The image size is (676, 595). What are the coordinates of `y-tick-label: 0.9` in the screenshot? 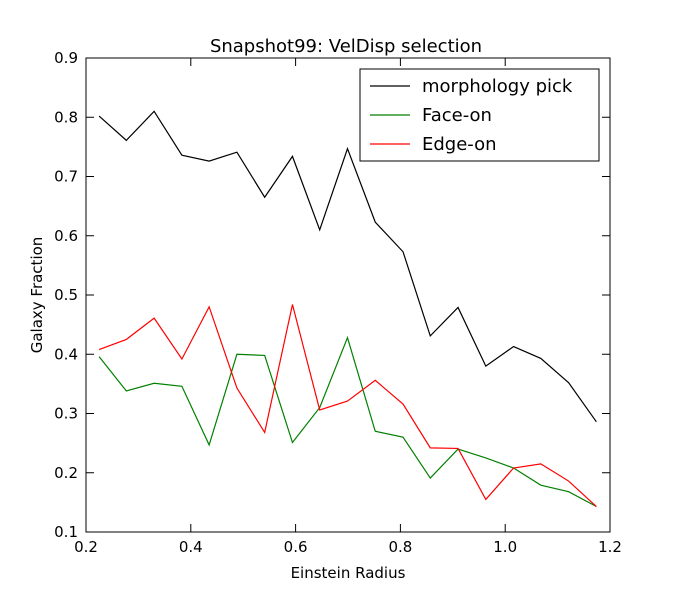 It's located at (66, 58).